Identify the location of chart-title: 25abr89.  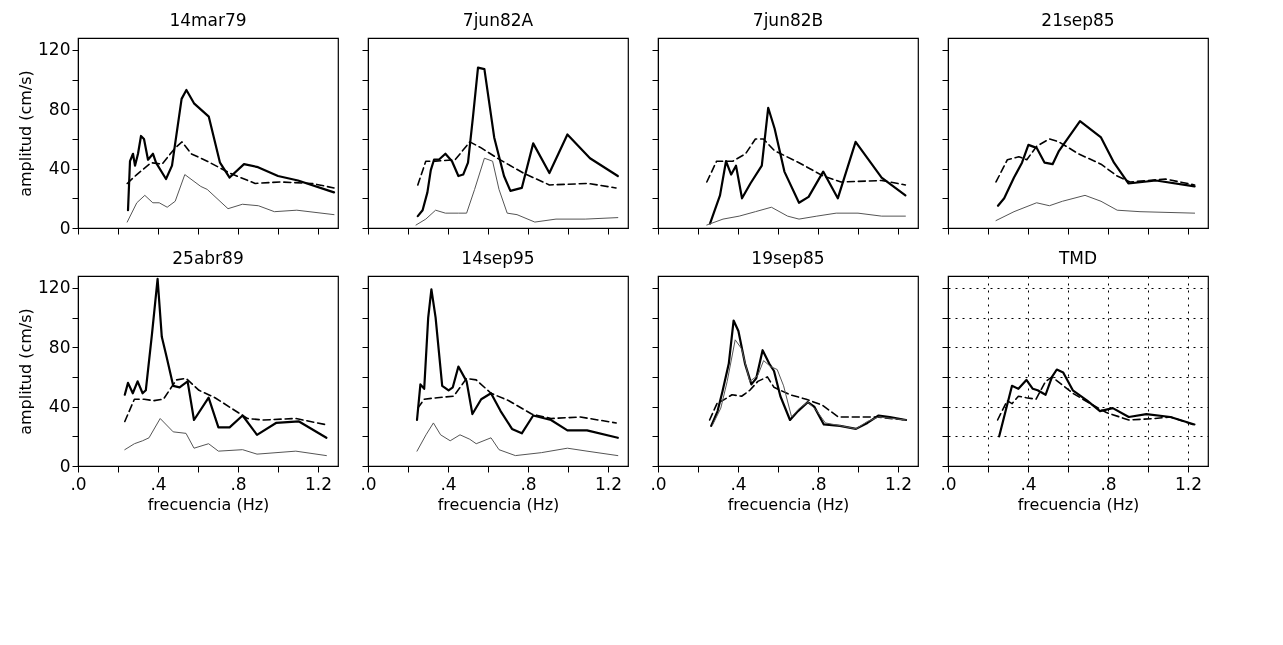
(208, 258).